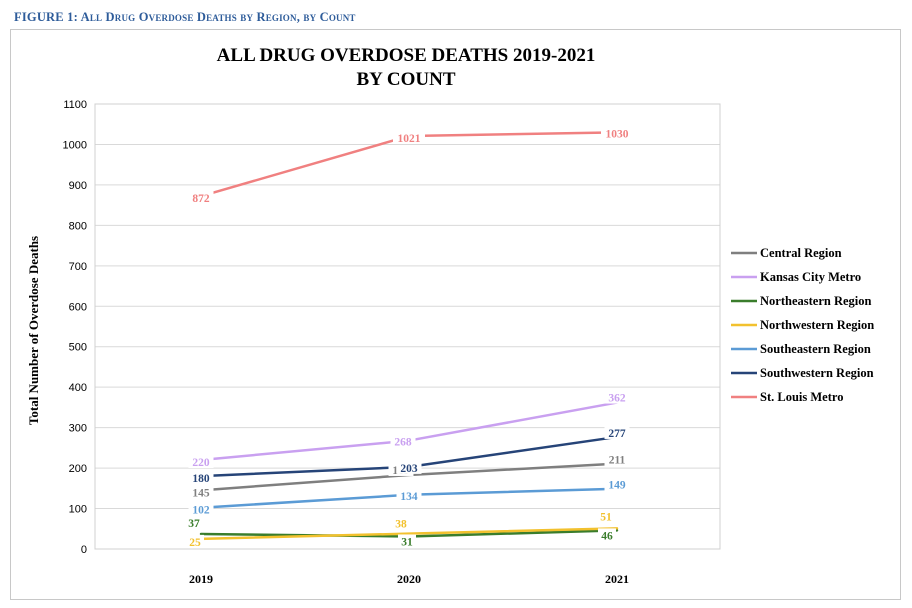 The width and height of the screenshot is (912, 608). I want to click on y-tick-label: 200, so click(78, 469).